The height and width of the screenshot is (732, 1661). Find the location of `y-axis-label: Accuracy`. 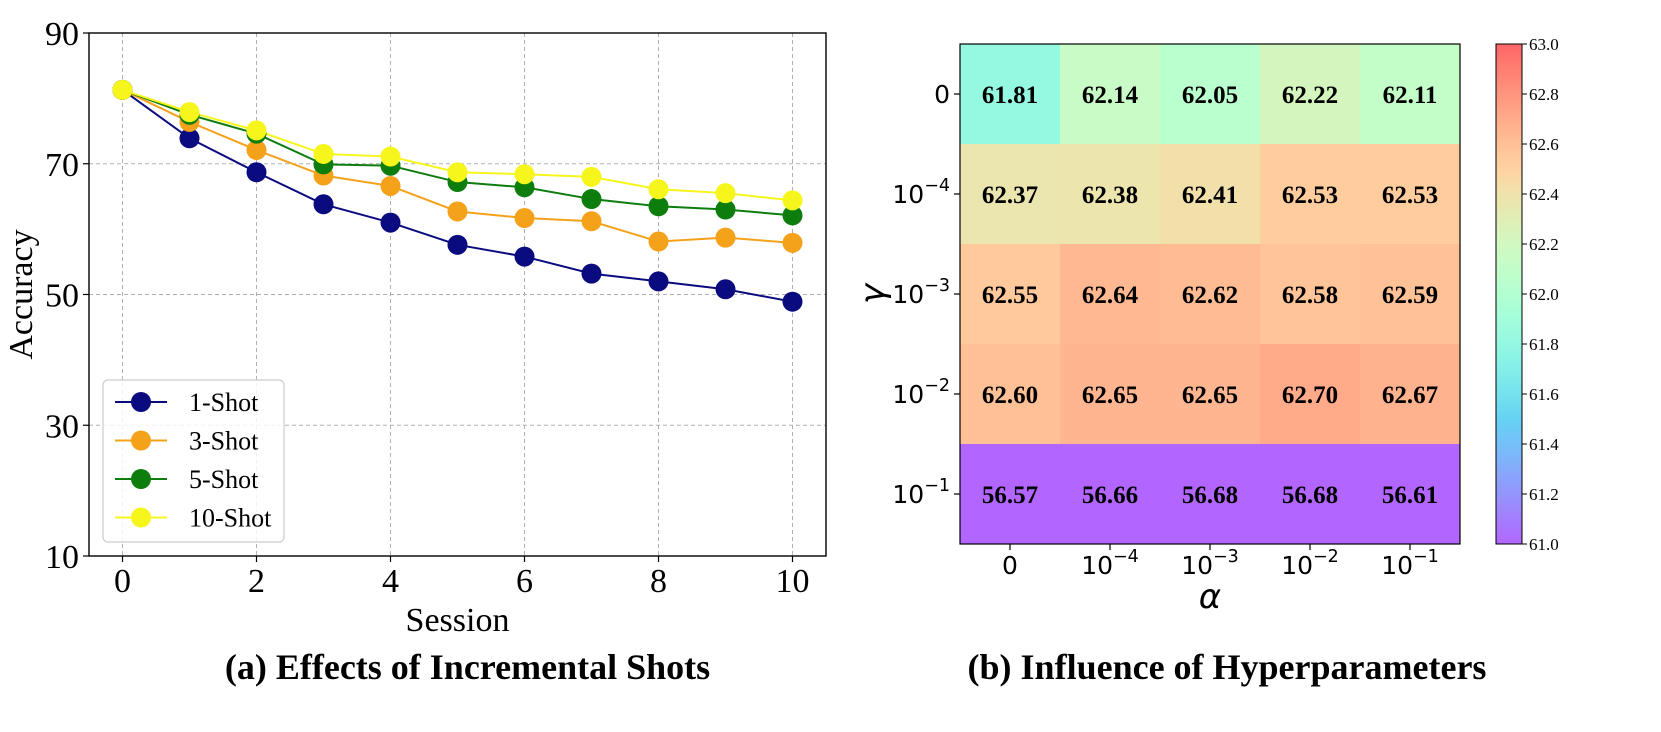

y-axis-label: Accuracy is located at coordinates (21, 294).